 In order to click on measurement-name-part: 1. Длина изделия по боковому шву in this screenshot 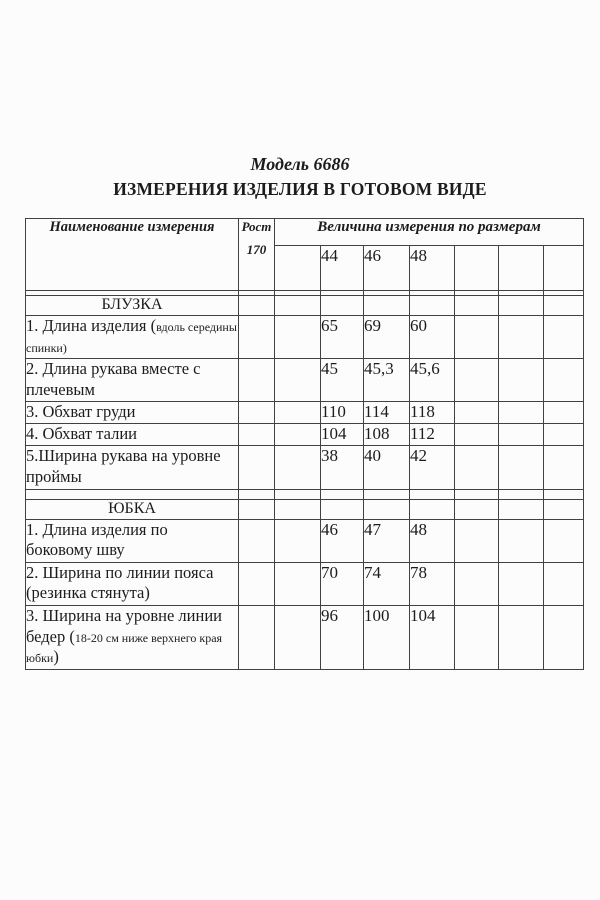, I will do `click(97, 539)`.